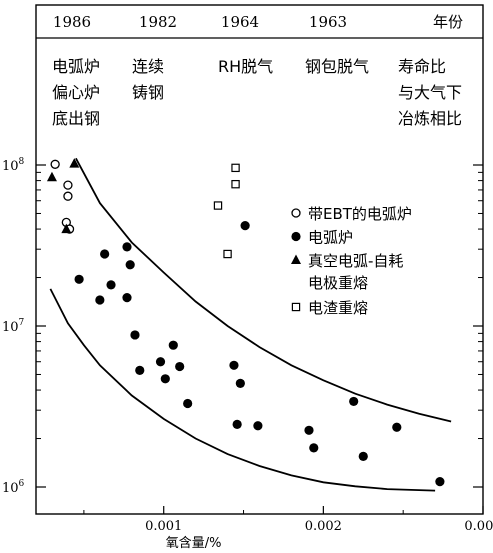  What do you see at coordinates (148, 66) in the screenshot?
I see `header-description-line: 连续` at bounding box center [148, 66].